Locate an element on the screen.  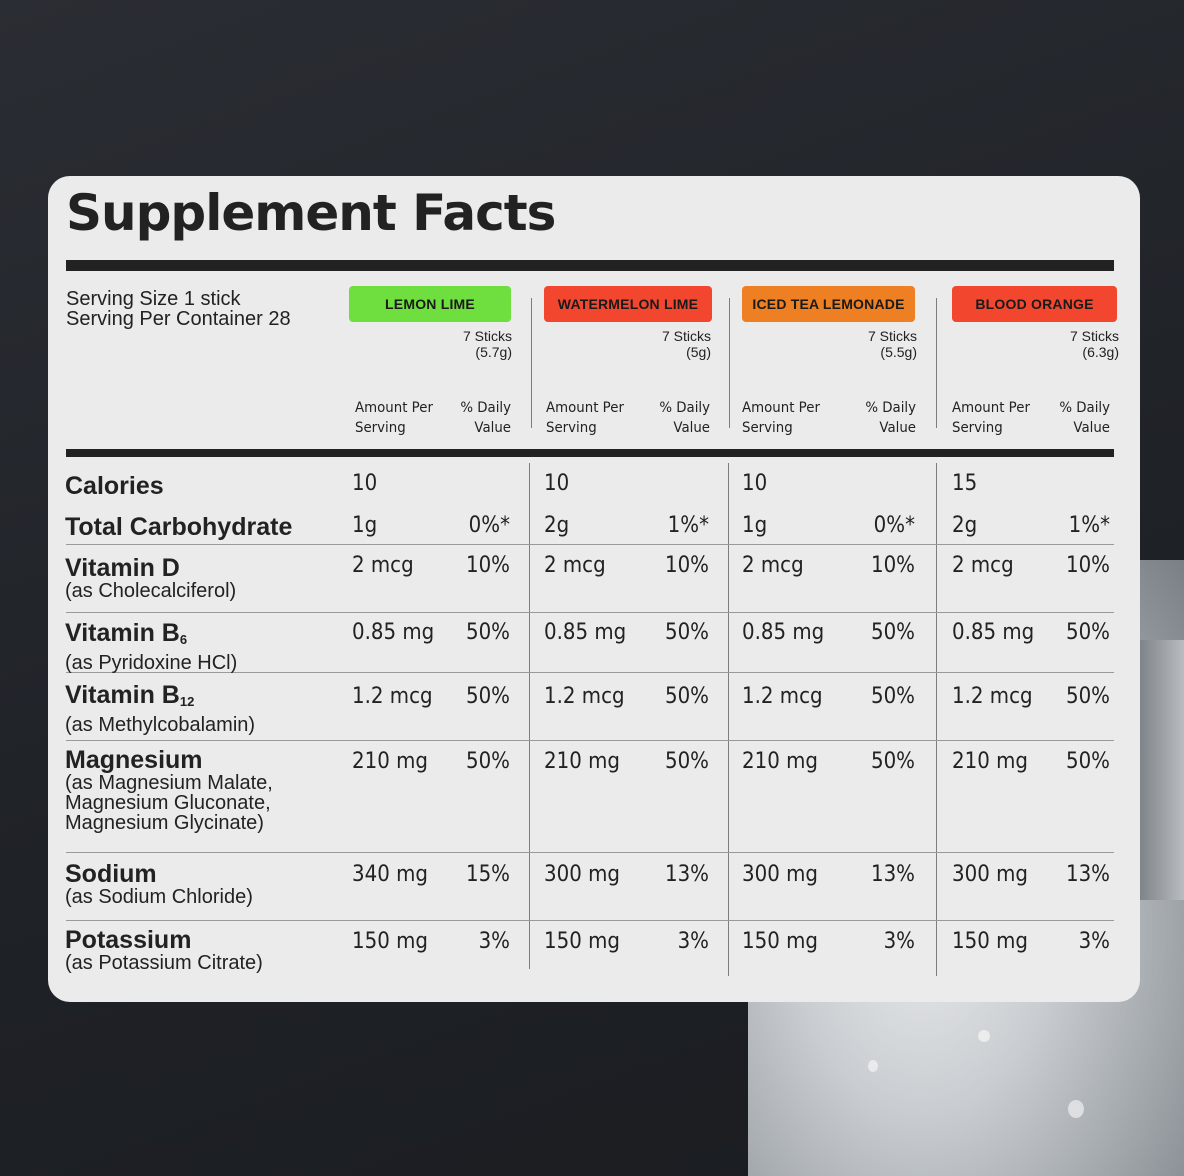
nutrient-row-calories: Calories is located at coordinates (114, 486).